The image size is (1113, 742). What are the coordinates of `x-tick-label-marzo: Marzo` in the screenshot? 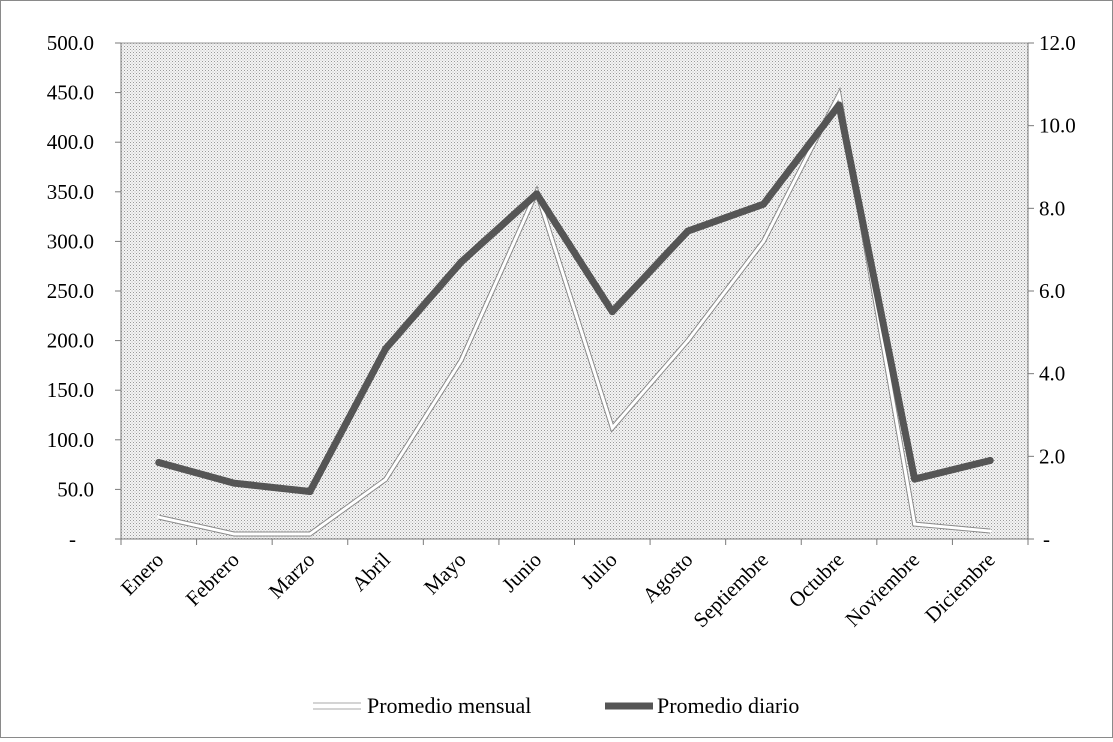 It's located at (292, 576).